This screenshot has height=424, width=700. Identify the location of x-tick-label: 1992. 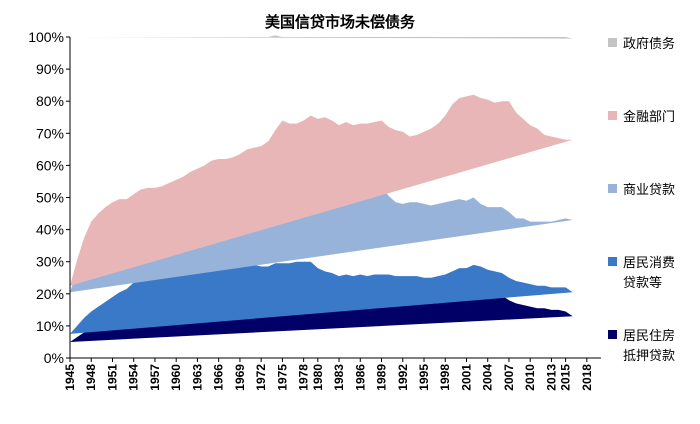
(403, 377).